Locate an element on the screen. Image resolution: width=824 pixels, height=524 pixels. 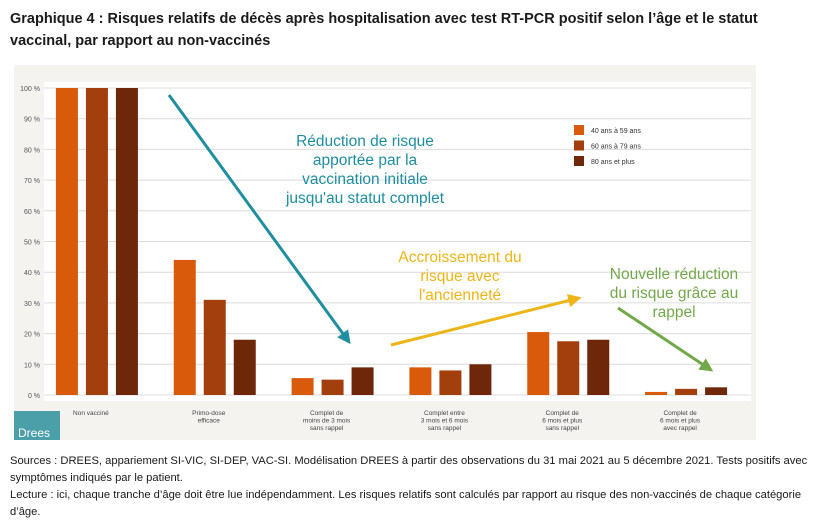
annotation-text: apportée par la is located at coordinates (365, 160).